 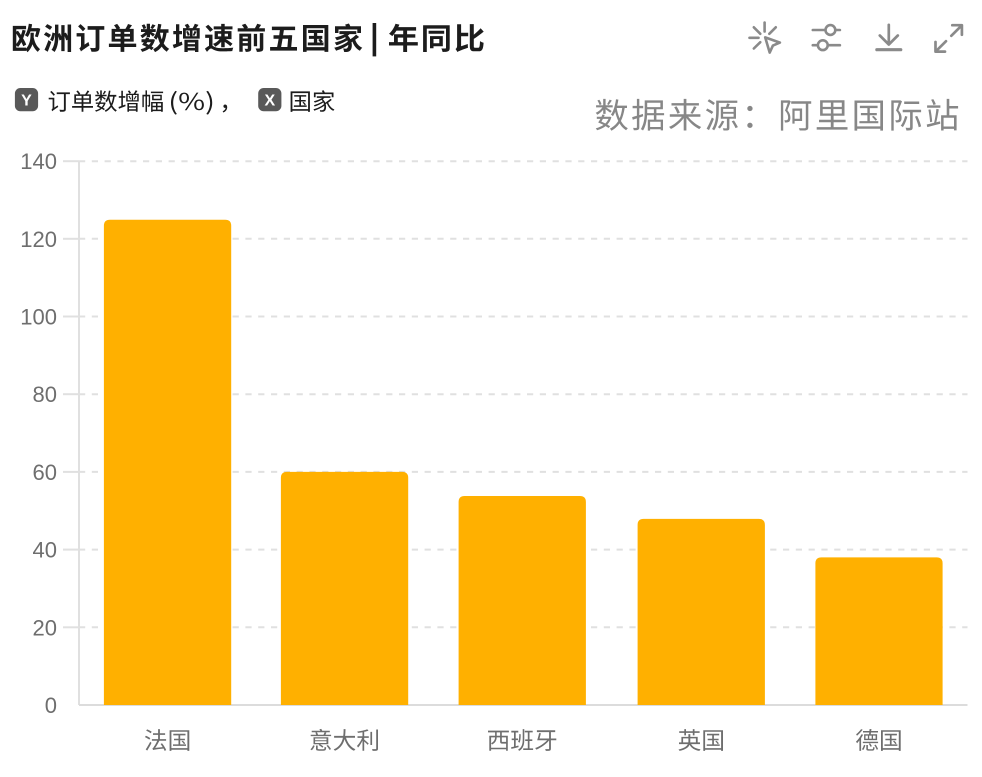 What do you see at coordinates (45, 627) in the screenshot?
I see `svg-text: 20` at bounding box center [45, 627].